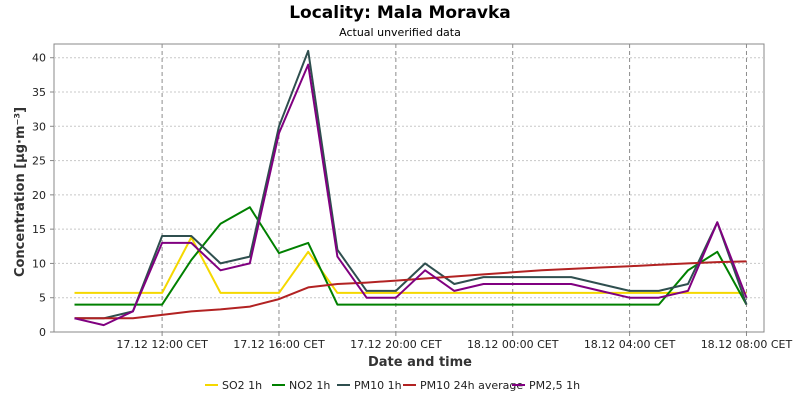 Image resolution: width=800 pixels, height=400 pixels. I want to click on y-tick-label: 40, so click(39, 58).